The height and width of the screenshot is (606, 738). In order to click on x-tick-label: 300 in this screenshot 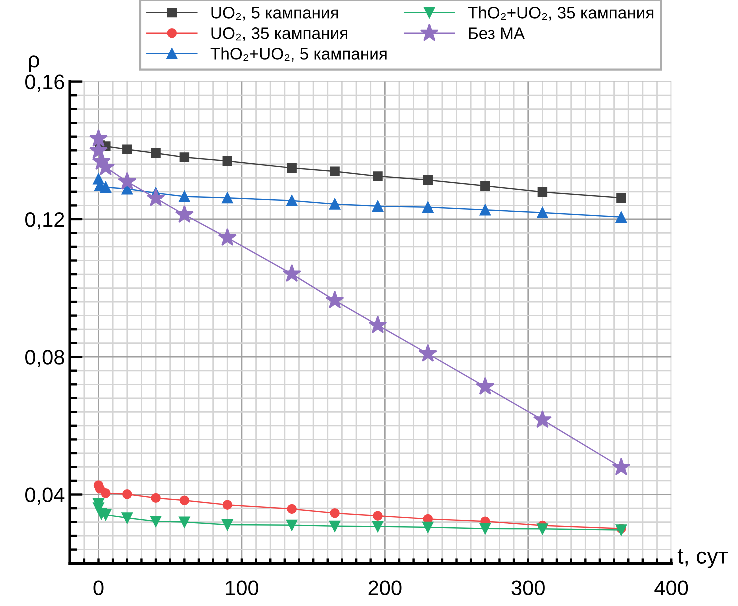, I will do `click(528, 588)`.